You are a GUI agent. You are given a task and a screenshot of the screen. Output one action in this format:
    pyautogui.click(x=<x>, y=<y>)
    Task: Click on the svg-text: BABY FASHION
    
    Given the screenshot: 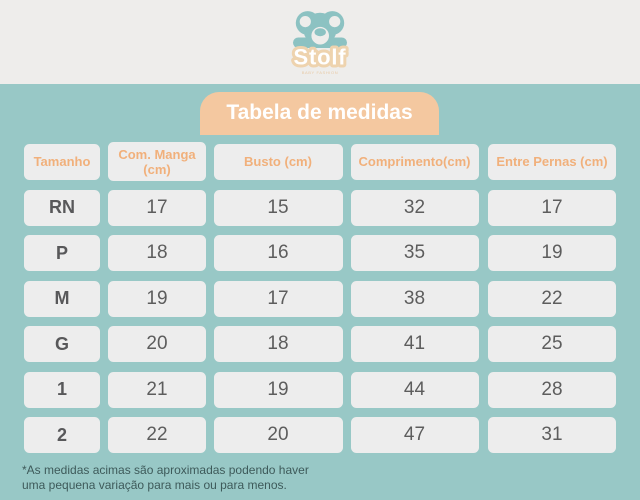 What is the action you would take?
    pyautogui.click(x=320, y=72)
    